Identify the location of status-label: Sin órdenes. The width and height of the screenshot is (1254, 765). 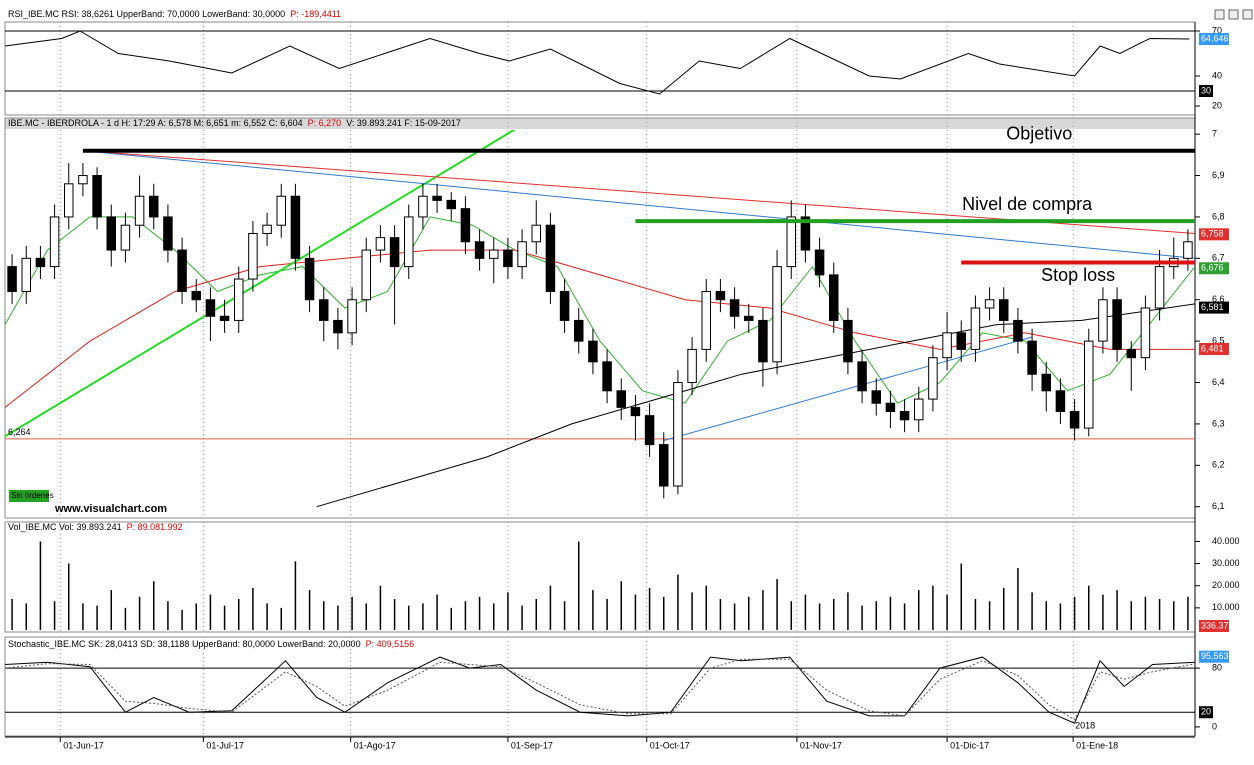
(32, 495).